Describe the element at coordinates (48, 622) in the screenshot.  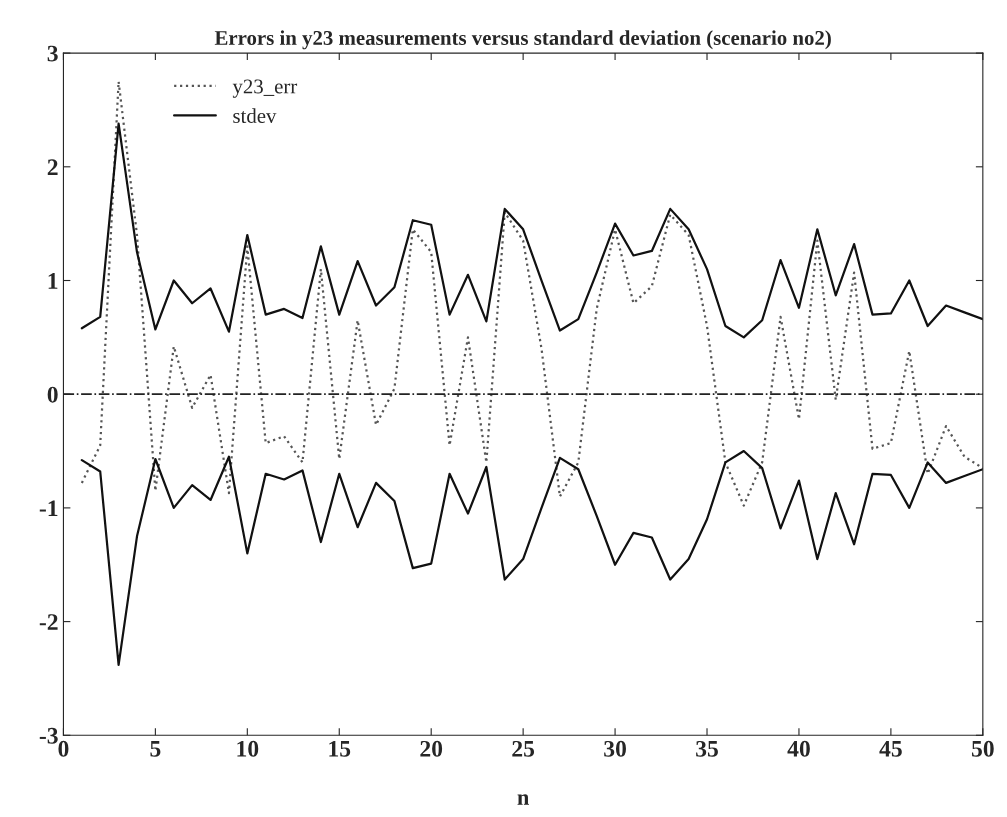
I see `y-tick-label: -2` at that location.